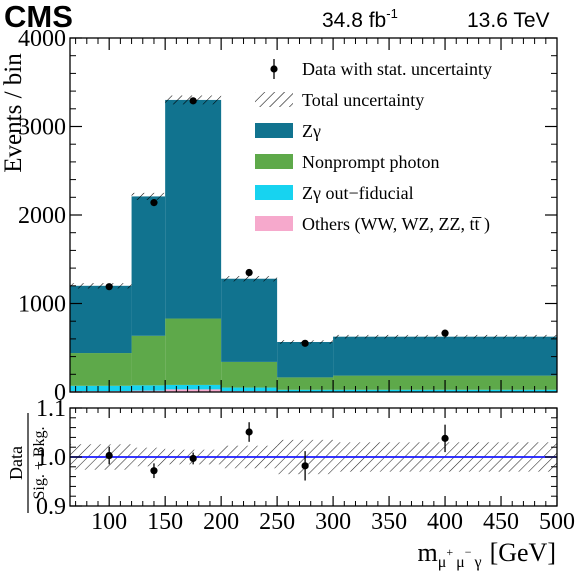 Image resolution: width=580 pixels, height=576 pixels. I want to click on x-tick-label: 350, so click(389, 522).